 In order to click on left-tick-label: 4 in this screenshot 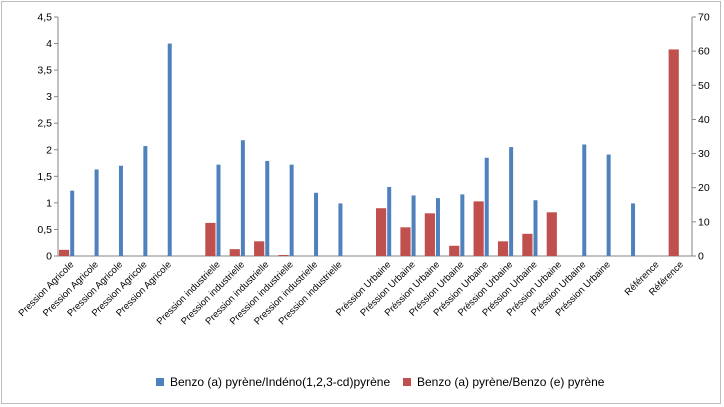, I will do `click(49, 44)`.